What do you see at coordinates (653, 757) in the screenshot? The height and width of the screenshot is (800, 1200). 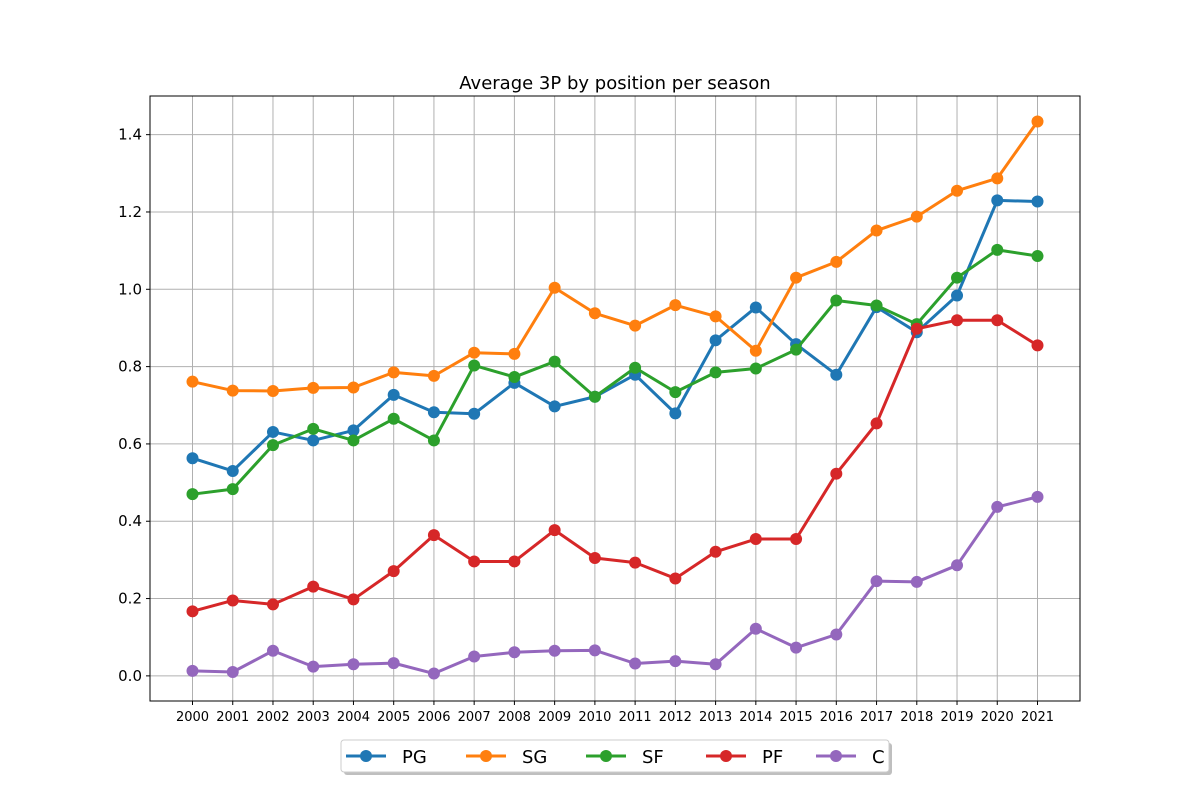 I see `legend-label: SF` at bounding box center [653, 757].